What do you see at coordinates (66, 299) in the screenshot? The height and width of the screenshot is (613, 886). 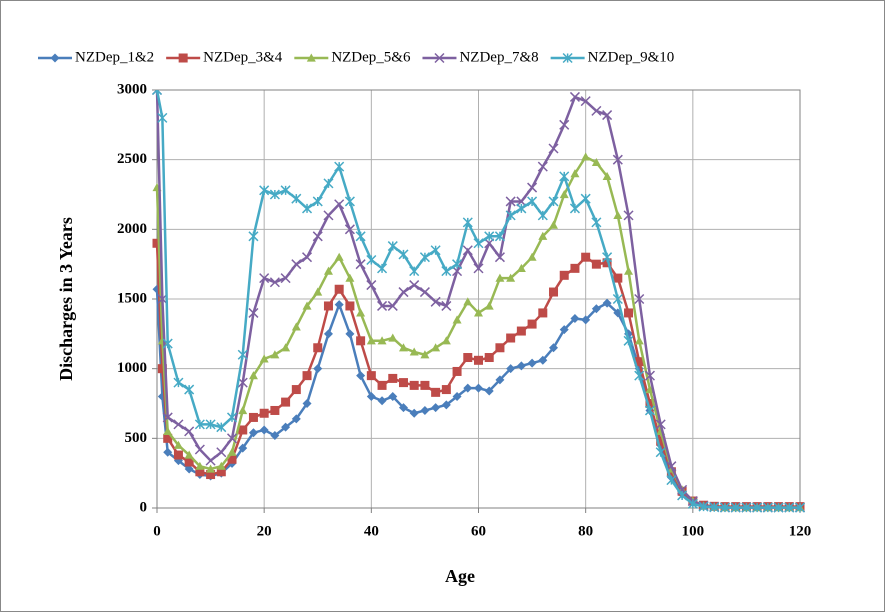 I see `y-axis-label: Discharges in 3 Years` at bounding box center [66, 299].